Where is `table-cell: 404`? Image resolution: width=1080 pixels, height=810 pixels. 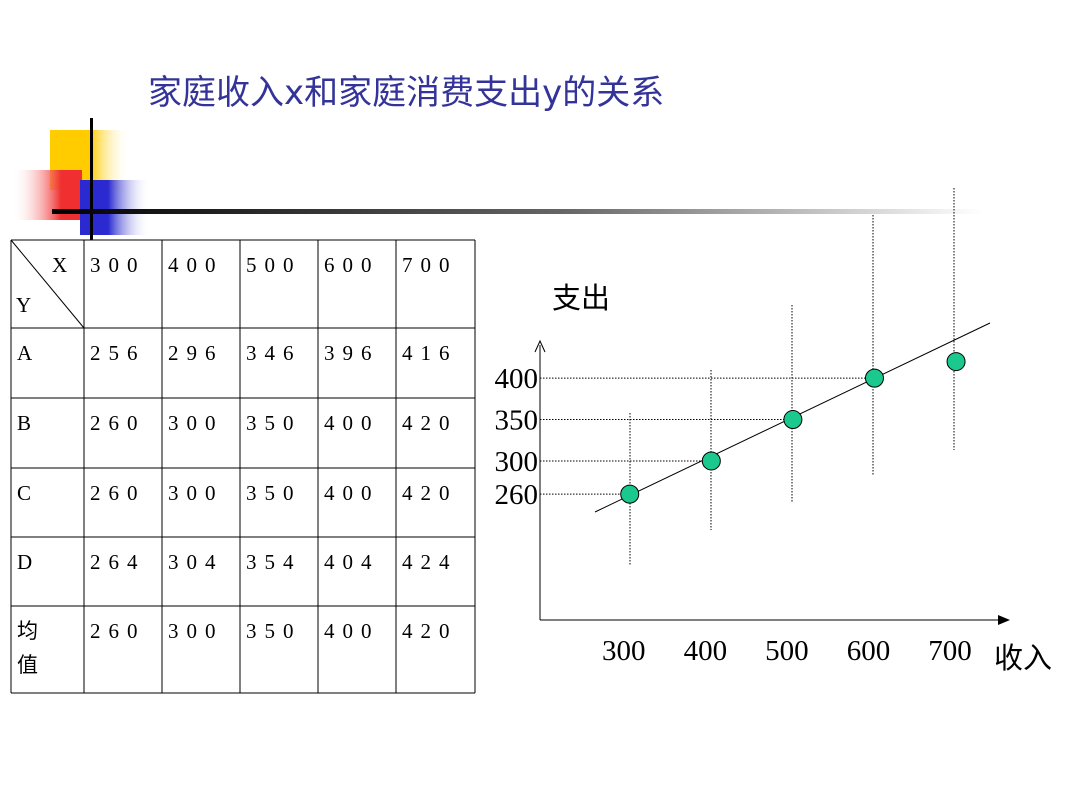 table-cell: 404 is located at coordinates (352, 562).